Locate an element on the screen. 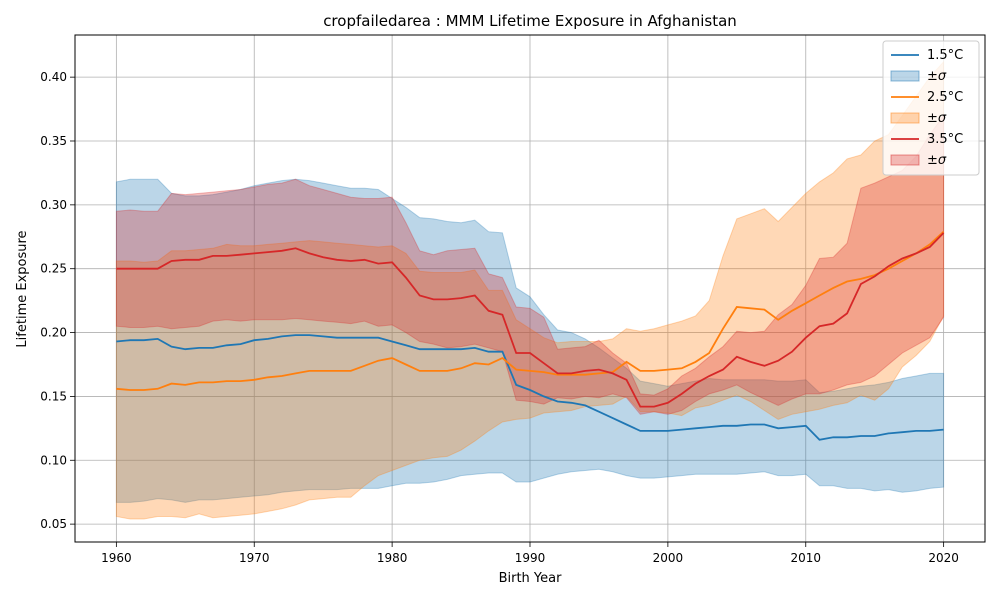 The width and height of the screenshot is (1000, 600). x-tick-label: 2010 is located at coordinates (805, 558).